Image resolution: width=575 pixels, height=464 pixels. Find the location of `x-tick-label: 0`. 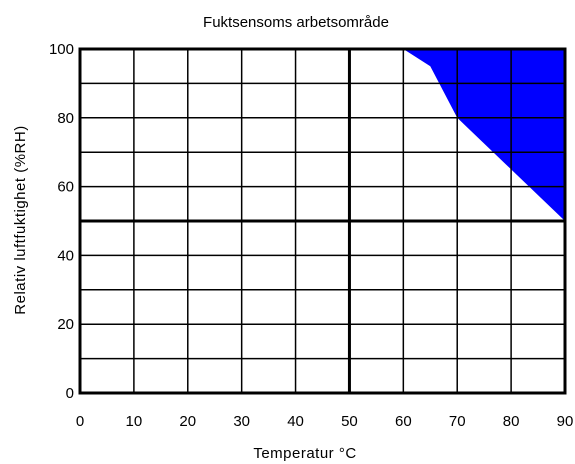

x-tick-label: 0 is located at coordinates (80, 421).